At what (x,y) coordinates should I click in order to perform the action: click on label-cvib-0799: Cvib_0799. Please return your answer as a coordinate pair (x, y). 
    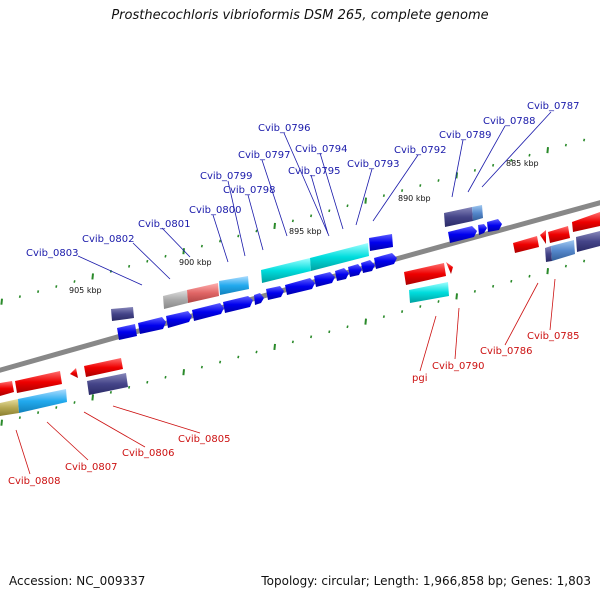
    Looking at the image, I should click on (226, 176).